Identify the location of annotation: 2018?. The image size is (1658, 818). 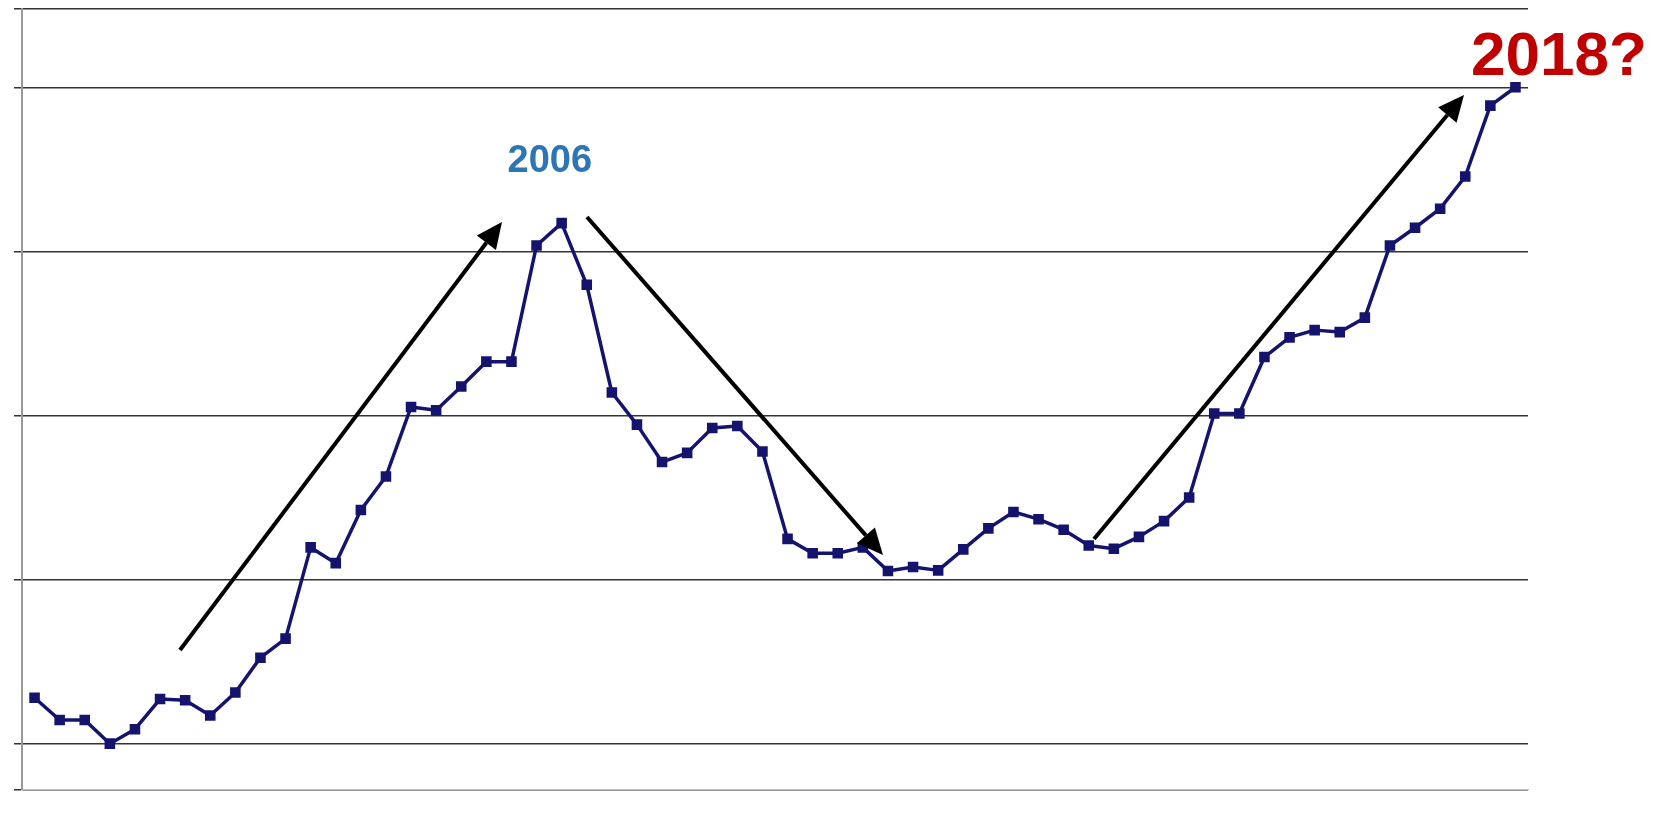
(1559, 53).